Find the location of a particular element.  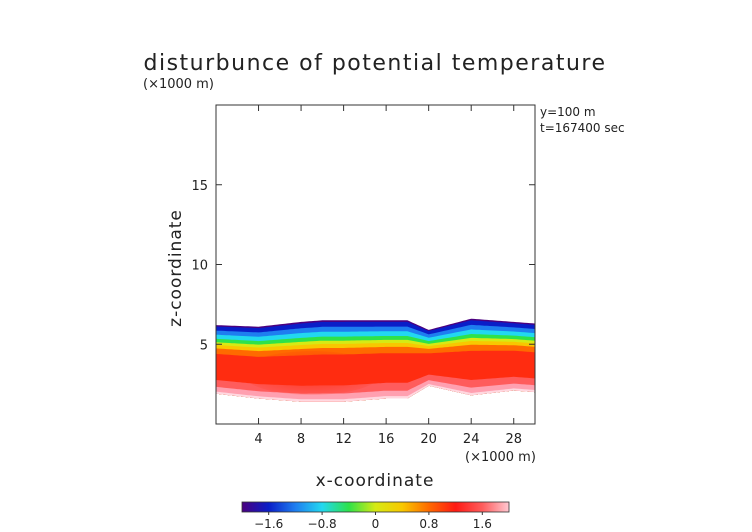

x-tick-label: 16 is located at coordinates (386, 439).